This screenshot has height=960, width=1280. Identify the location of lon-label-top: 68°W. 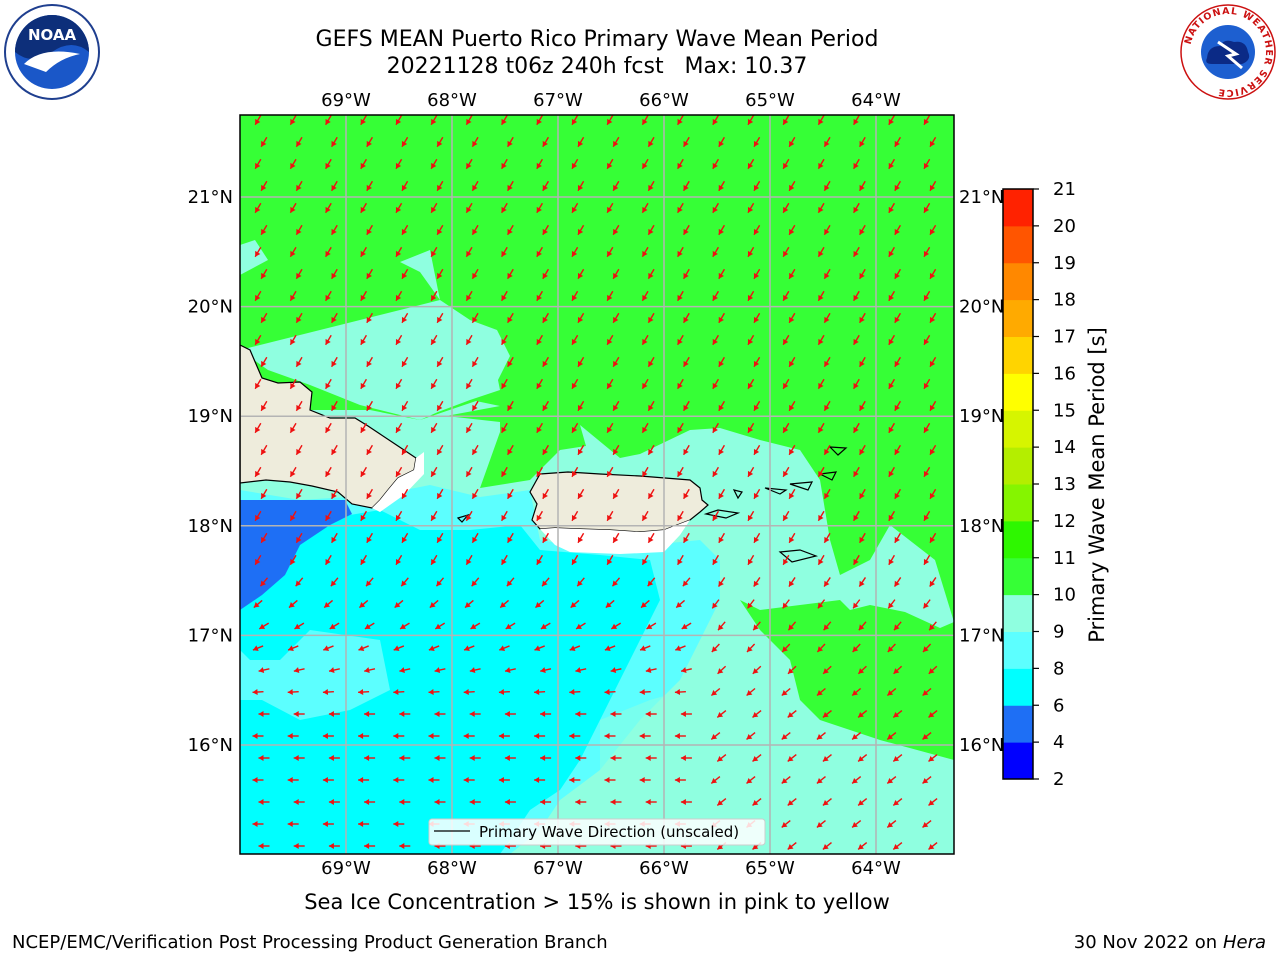
(452, 100).